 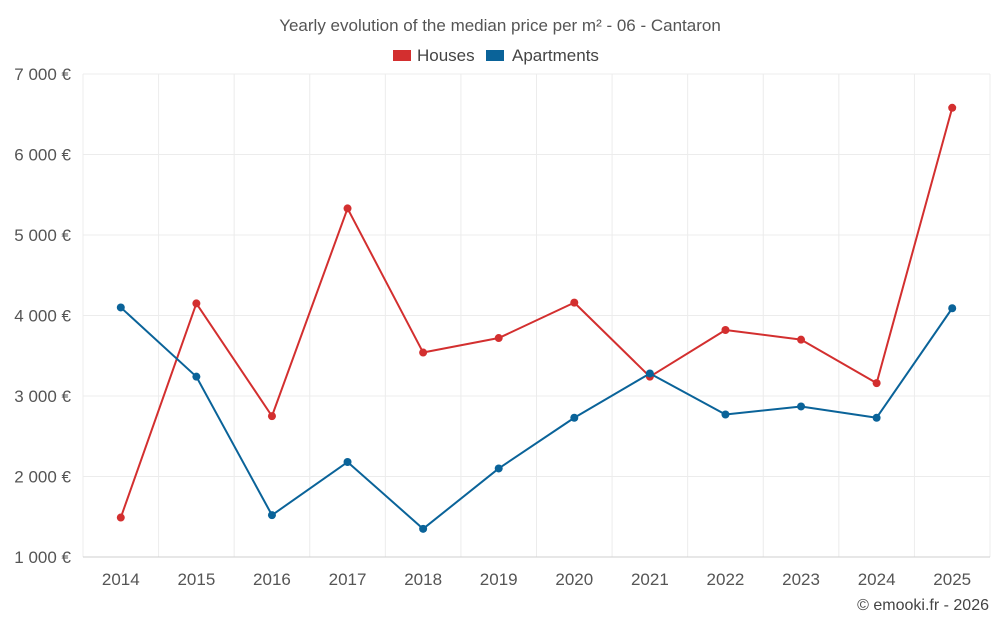 I want to click on houses-point-2015, so click(x=196, y=303).